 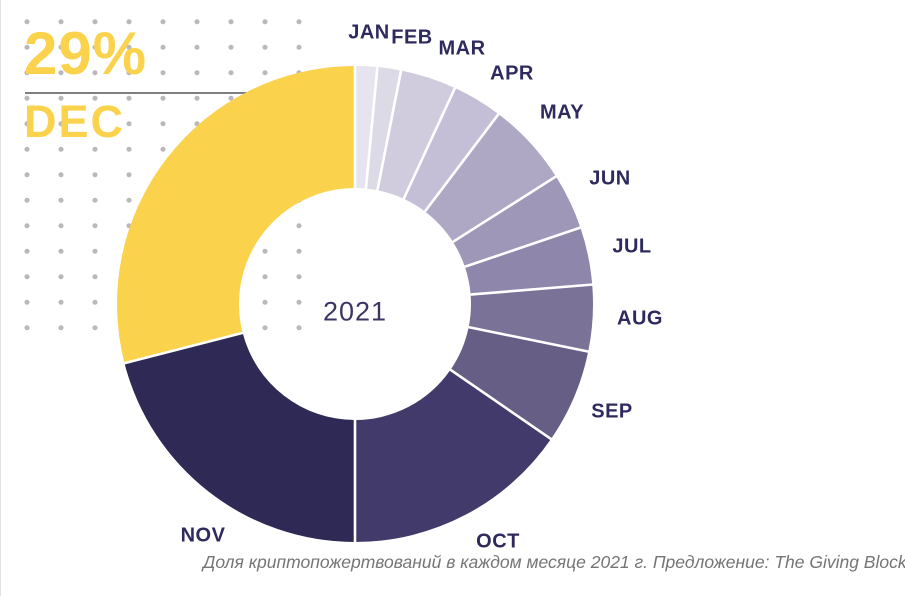 What do you see at coordinates (453, 455) in the screenshot?
I see `donut-slice-oct` at bounding box center [453, 455].